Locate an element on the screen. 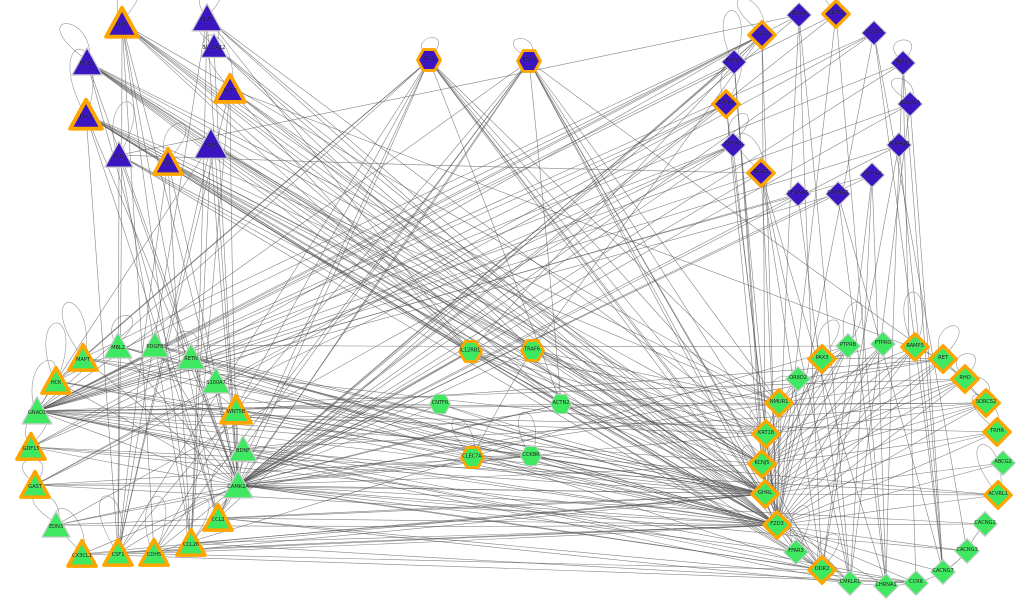 Image resolution: width=1027 pixels, height=600 pixels. hexagon-glyph is located at coordinates (470, 351).